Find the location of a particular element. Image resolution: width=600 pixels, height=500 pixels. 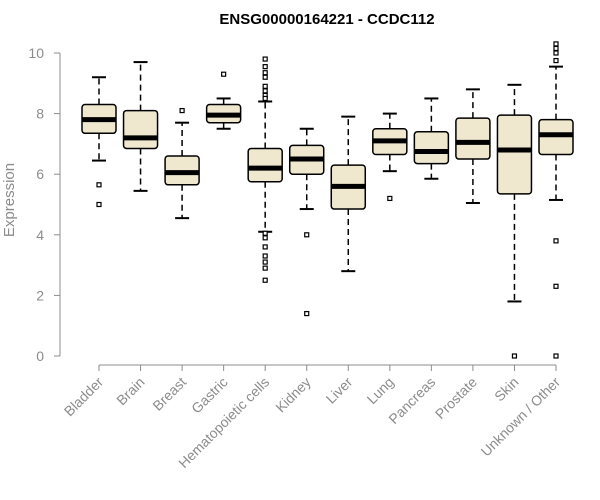

box-brain is located at coordinates (140, 126).